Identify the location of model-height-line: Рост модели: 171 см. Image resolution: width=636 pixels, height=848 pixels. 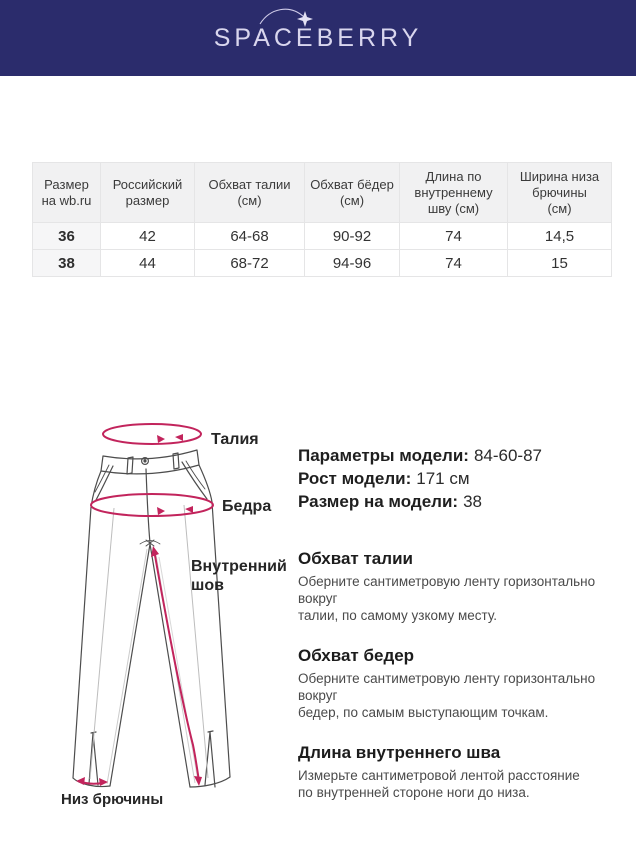
(464, 478).